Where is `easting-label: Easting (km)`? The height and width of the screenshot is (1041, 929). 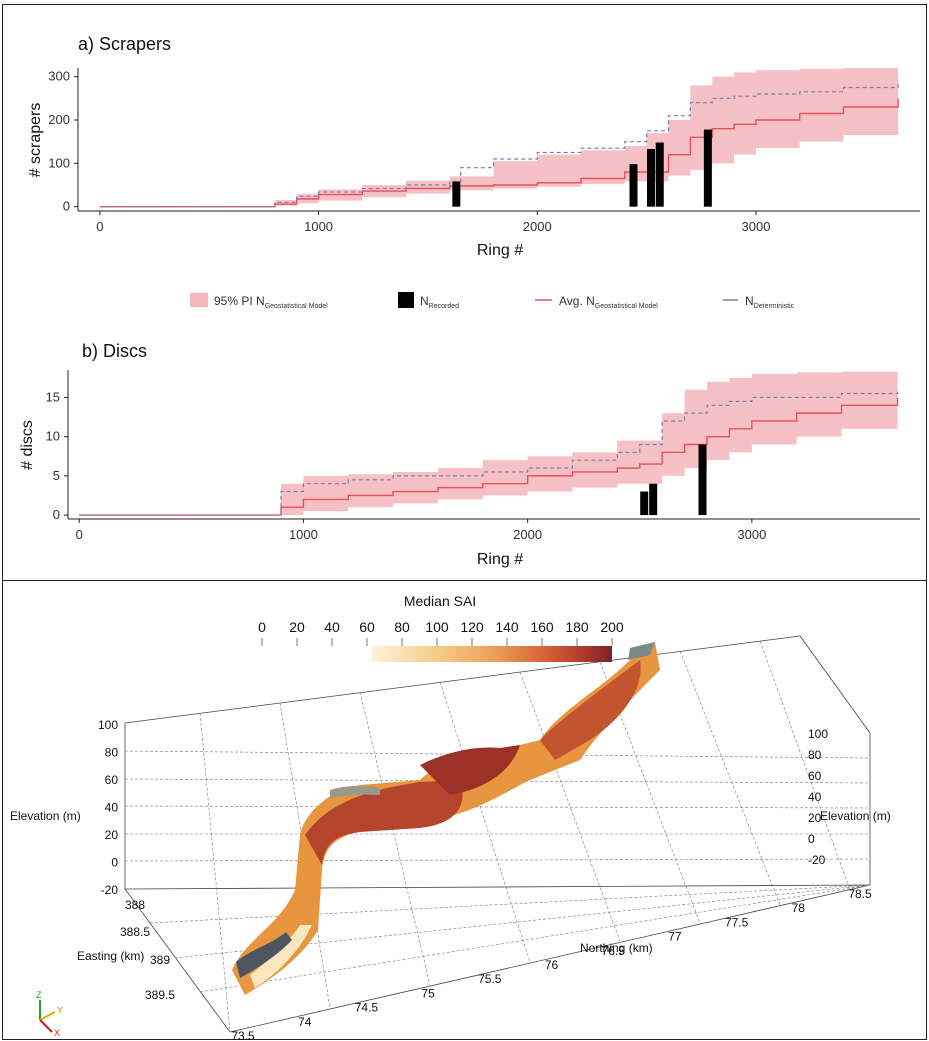
easting-label: Easting (km) is located at coordinates (110, 956).